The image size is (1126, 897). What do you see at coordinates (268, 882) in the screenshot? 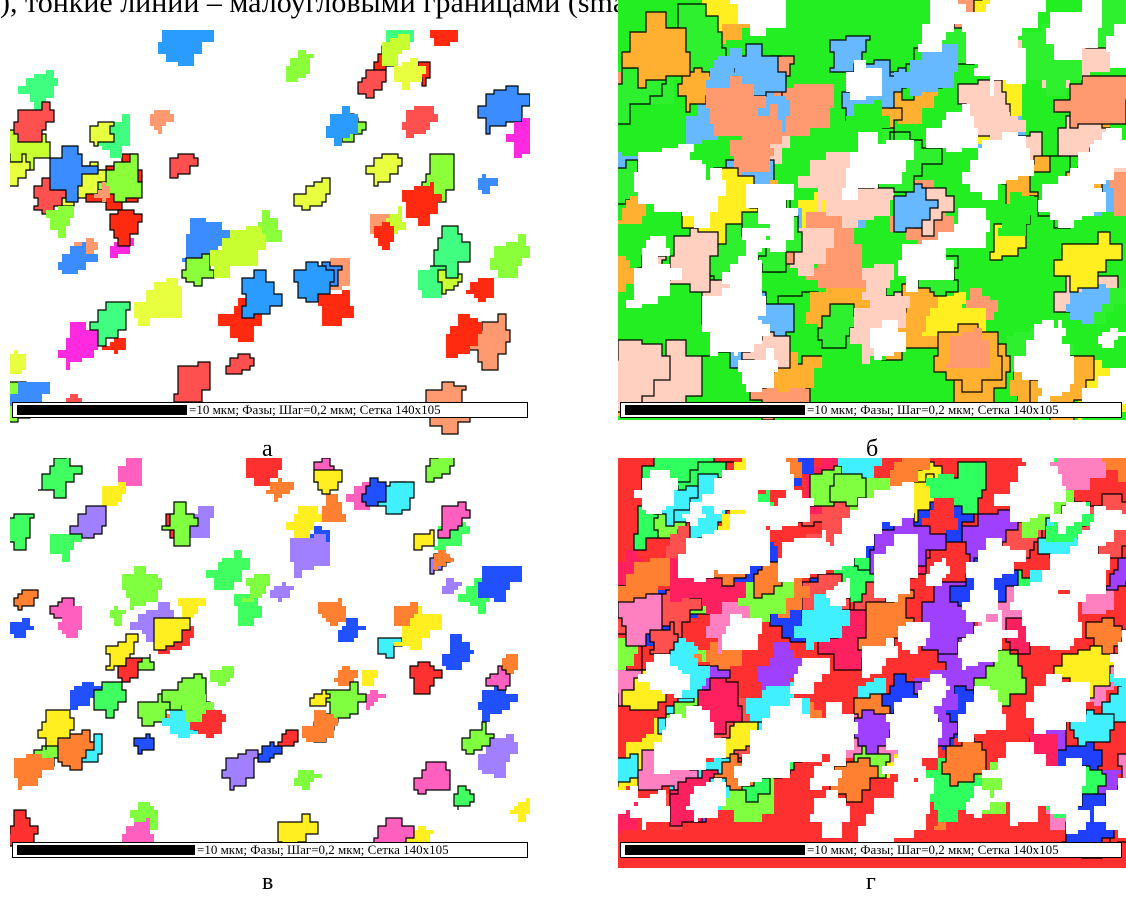
I see `panel-caption-c: в` at bounding box center [268, 882].